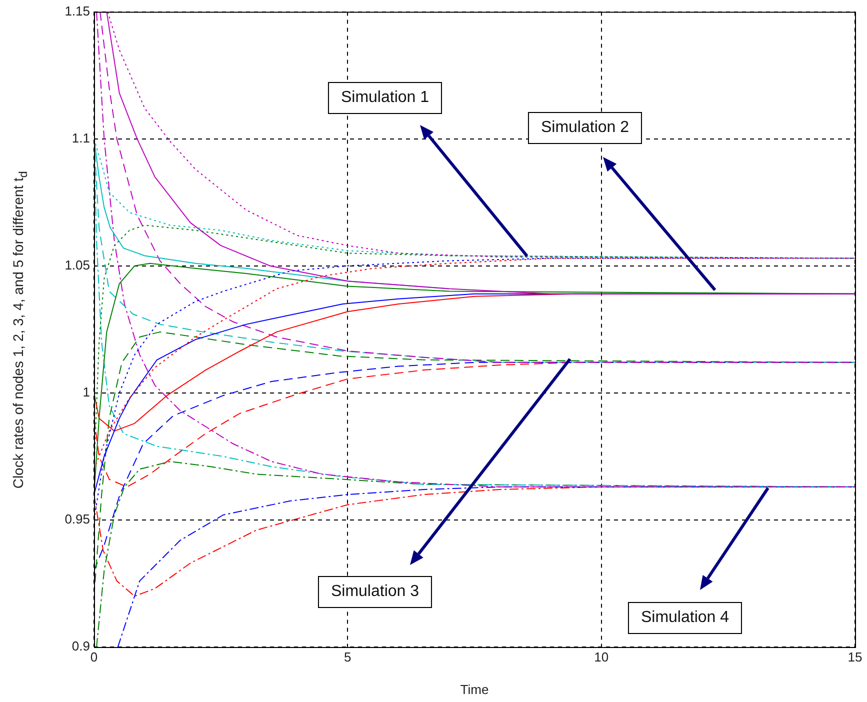 The height and width of the screenshot is (702, 867). What do you see at coordinates (86, 392) in the screenshot?
I see `y-tick-label: 1` at bounding box center [86, 392].